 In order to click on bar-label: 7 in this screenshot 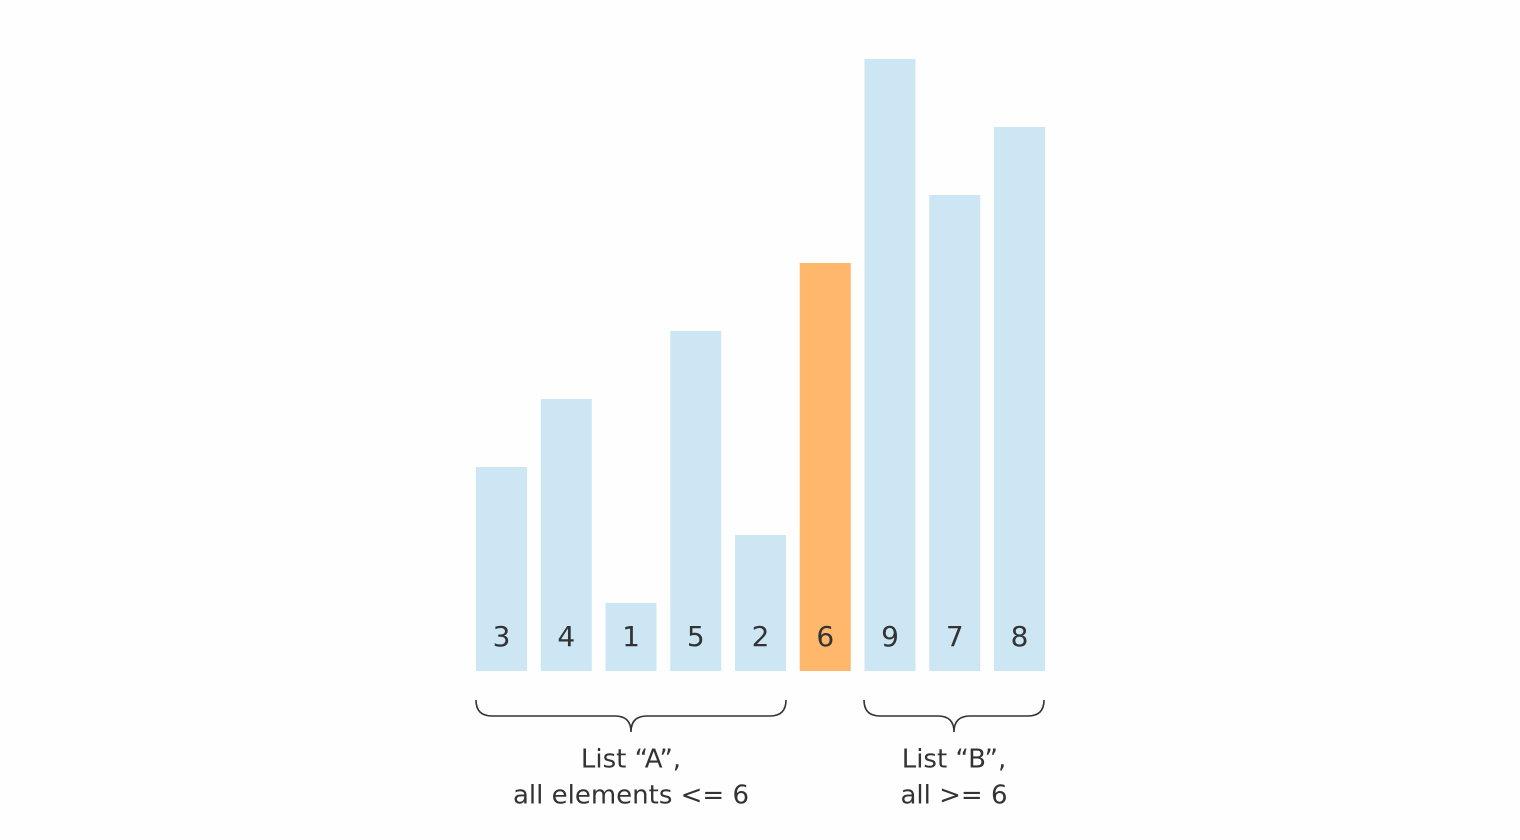, I will do `click(955, 636)`.